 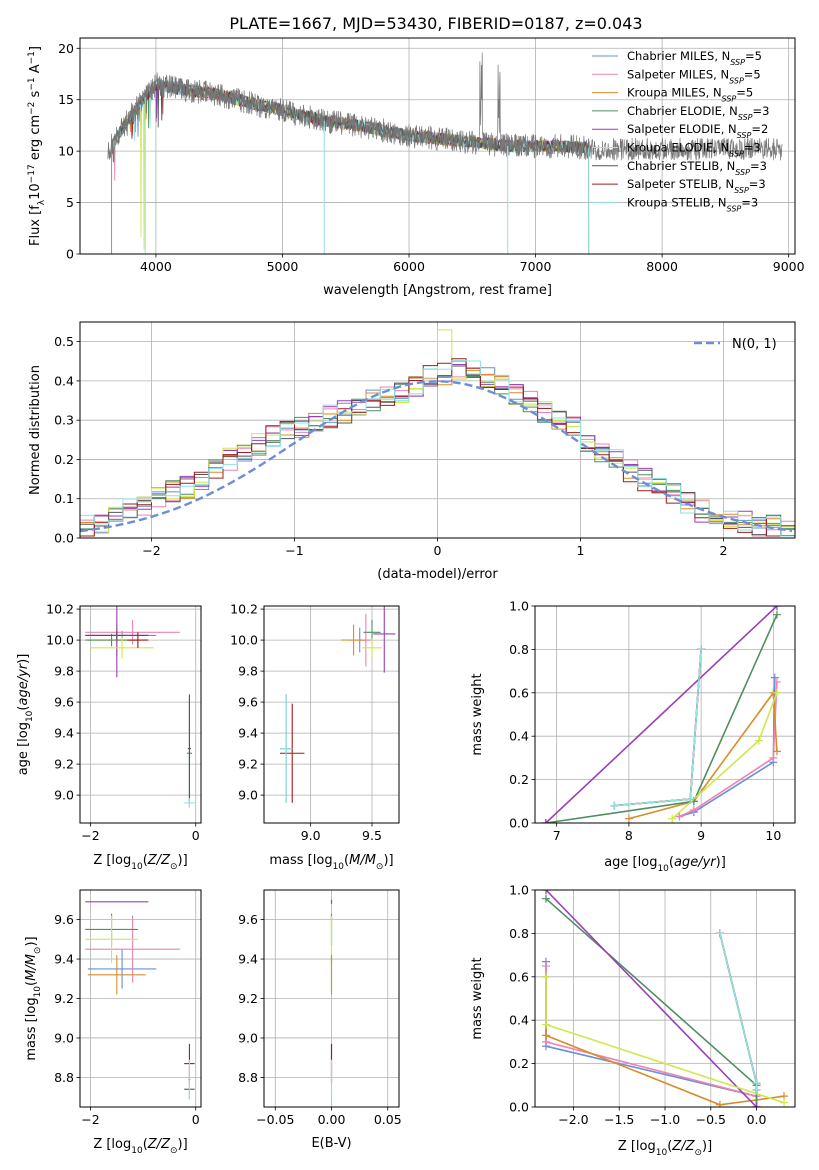 I want to click on x-axis-label: E(B-V), so click(x=331, y=1143).